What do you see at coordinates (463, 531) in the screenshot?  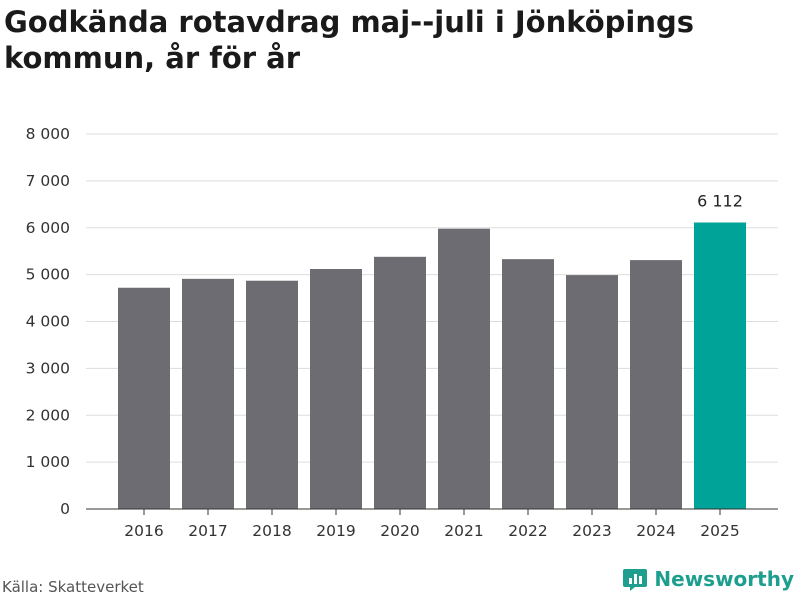 I see `x-tick-label: 2021` at bounding box center [463, 531].